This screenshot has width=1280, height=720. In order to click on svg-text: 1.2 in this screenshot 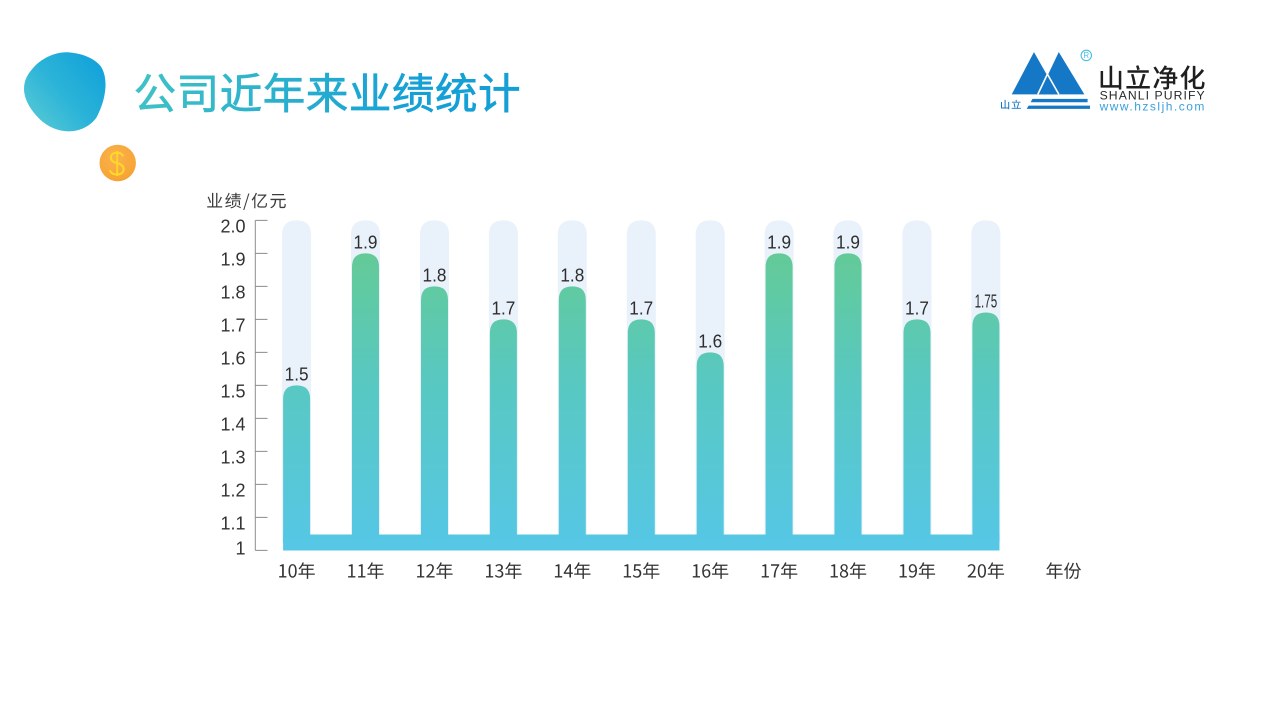, I will do `click(232, 490)`.